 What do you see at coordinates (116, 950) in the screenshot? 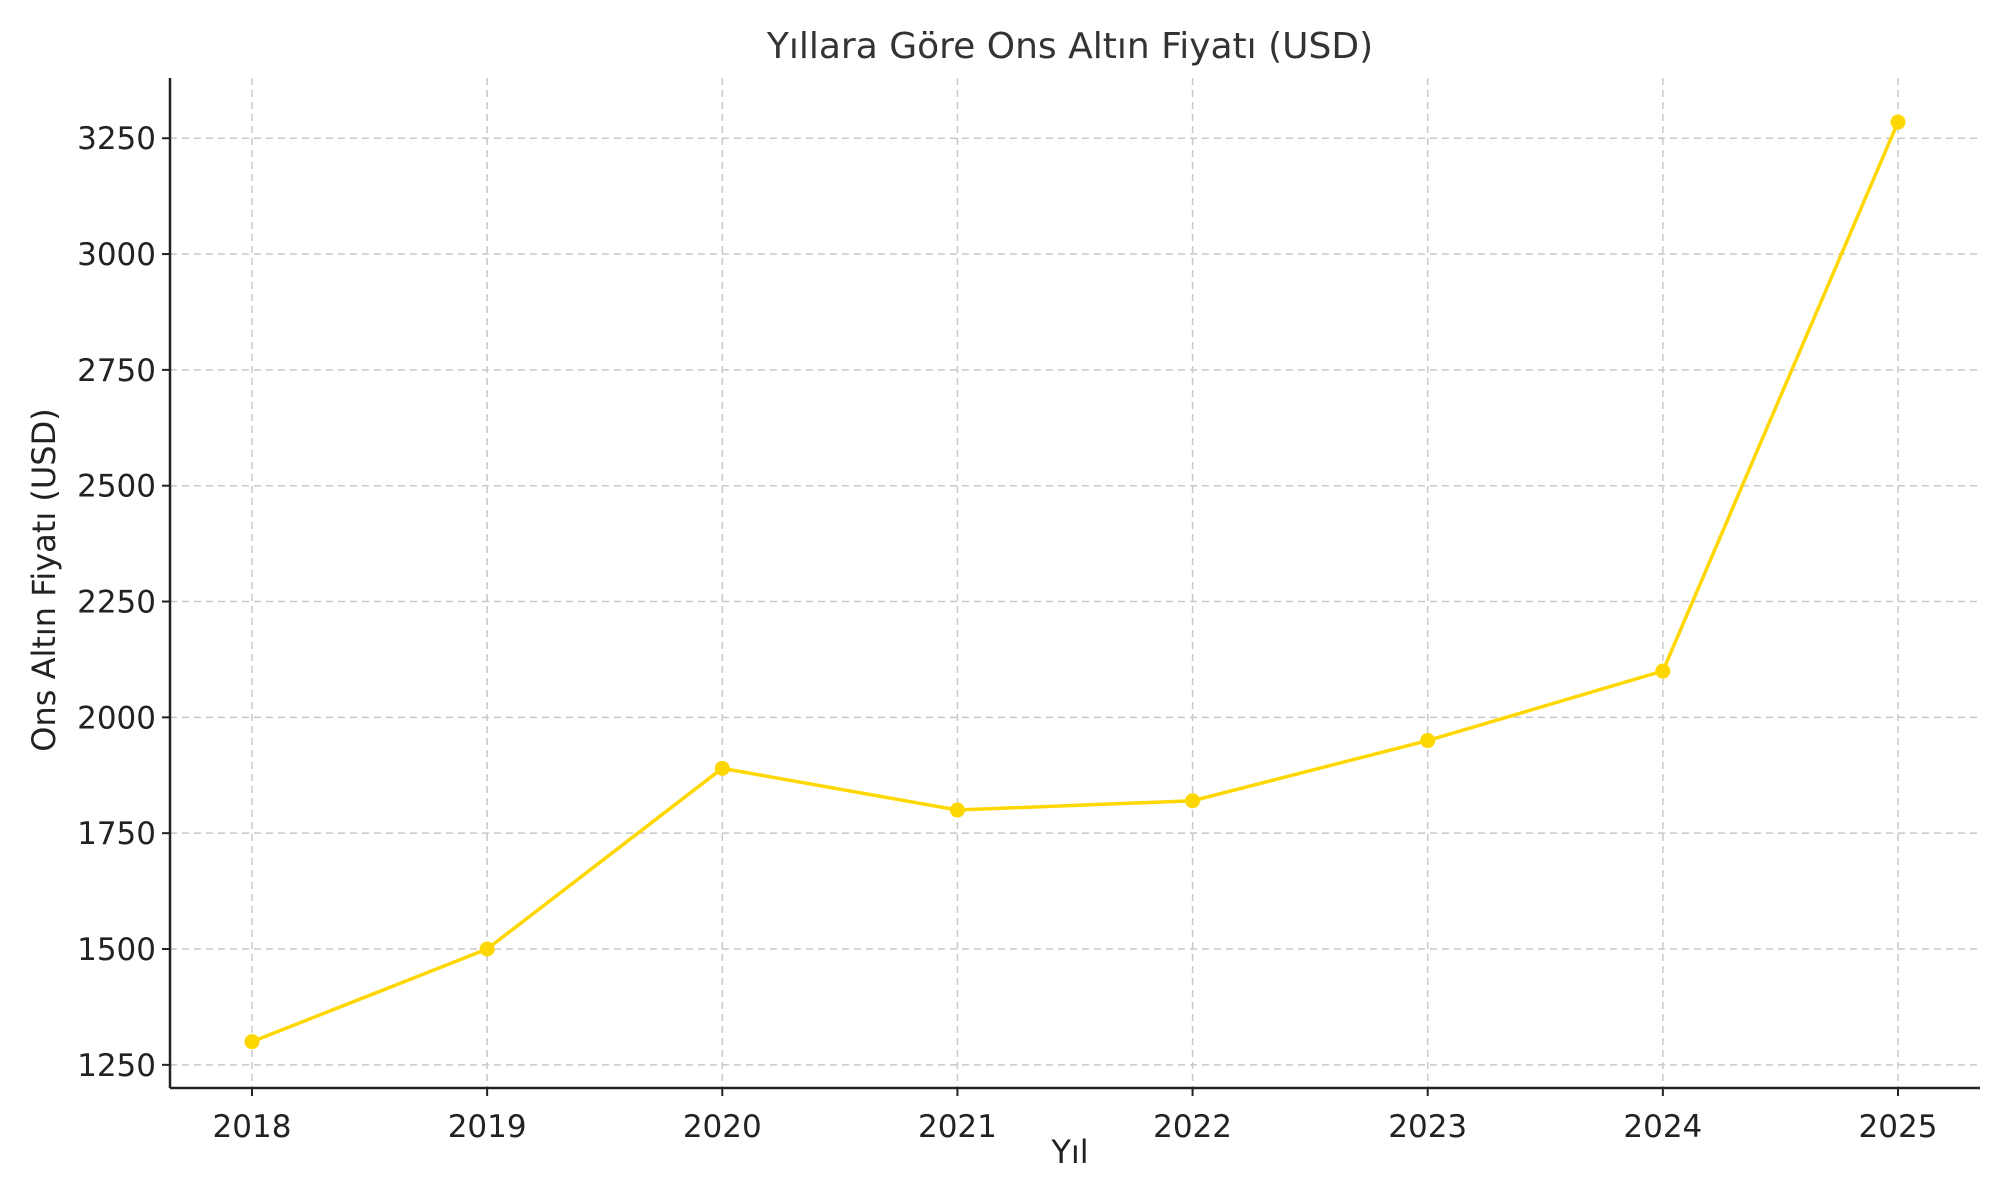
I see `y-tick-label: 1500` at bounding box center [116, 950].